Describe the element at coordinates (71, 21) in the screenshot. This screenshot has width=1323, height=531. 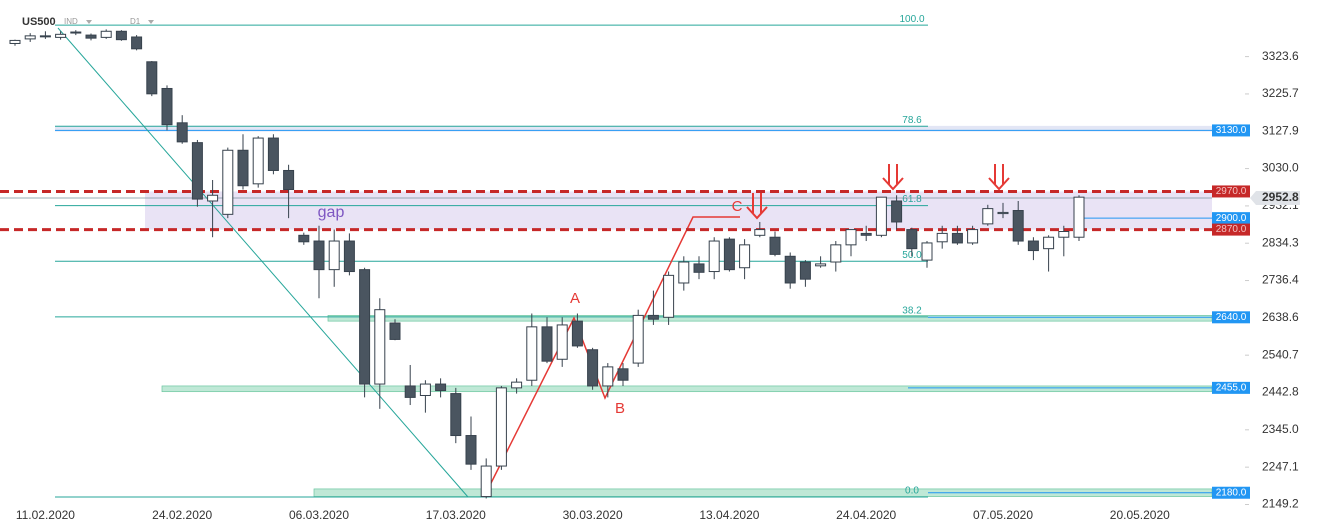
I see `market: IND` at that location.